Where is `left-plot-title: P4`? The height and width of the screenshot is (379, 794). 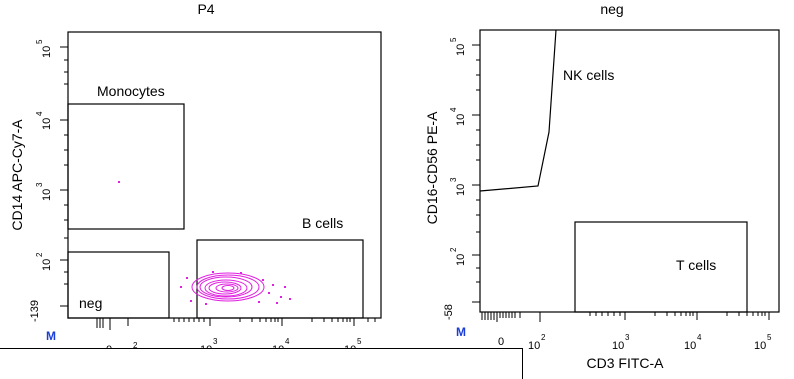
left-plot-title: P4 is located at coordinates (205, 9).